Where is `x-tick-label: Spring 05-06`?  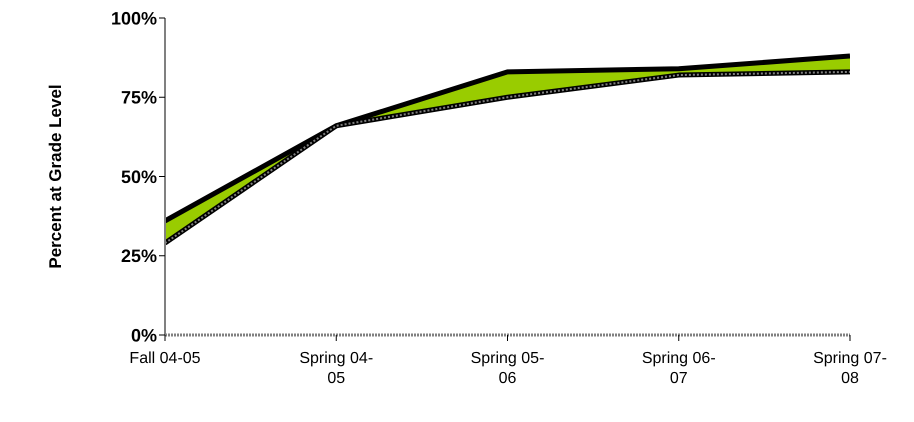
x-tick-label: Spring 05-06 is located at coordinates (507, 368).